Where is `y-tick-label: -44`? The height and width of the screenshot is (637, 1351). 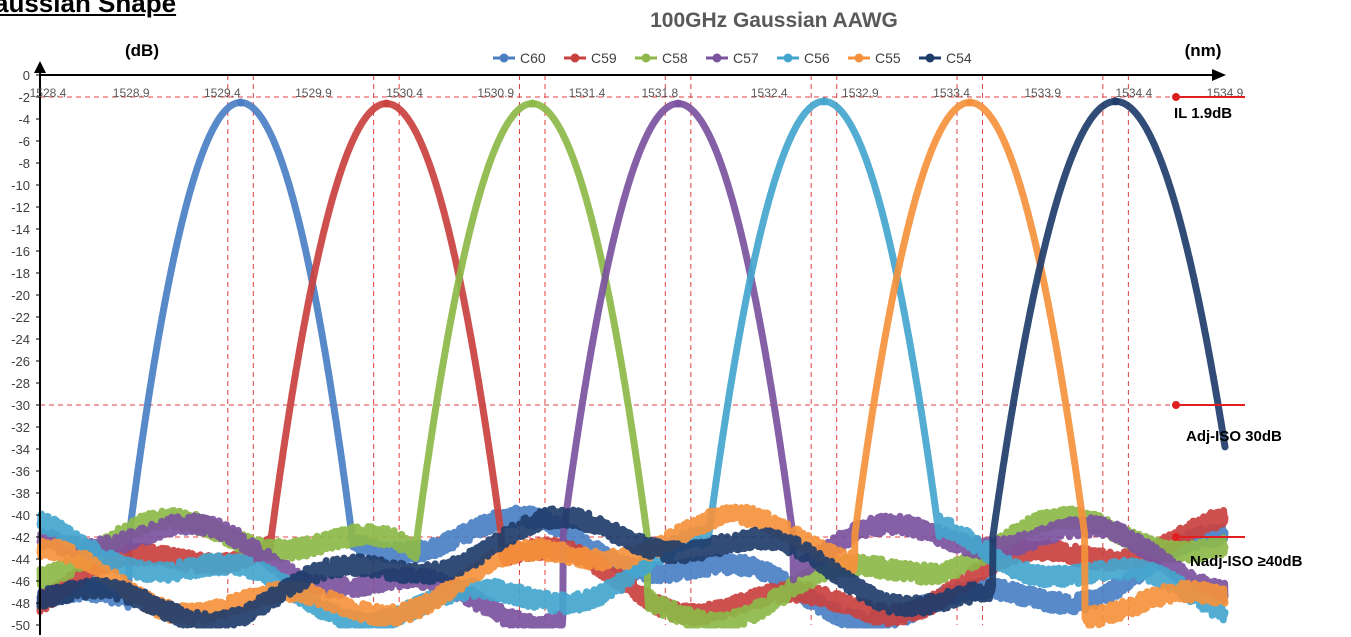 y-tick-label: -44 is located at coordinates (20, 559).